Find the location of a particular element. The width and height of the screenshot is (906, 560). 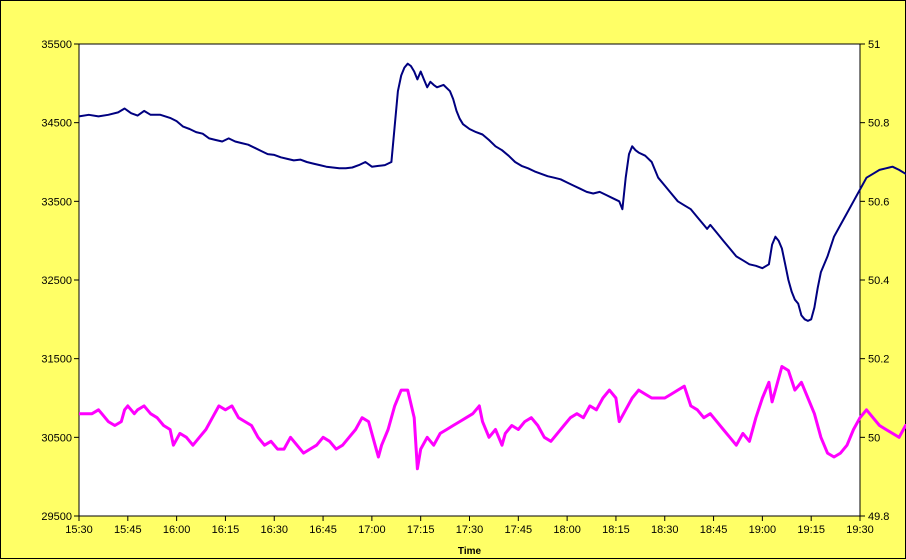

y-left-tick-label: 31500 is located at coordinates (56, 360).